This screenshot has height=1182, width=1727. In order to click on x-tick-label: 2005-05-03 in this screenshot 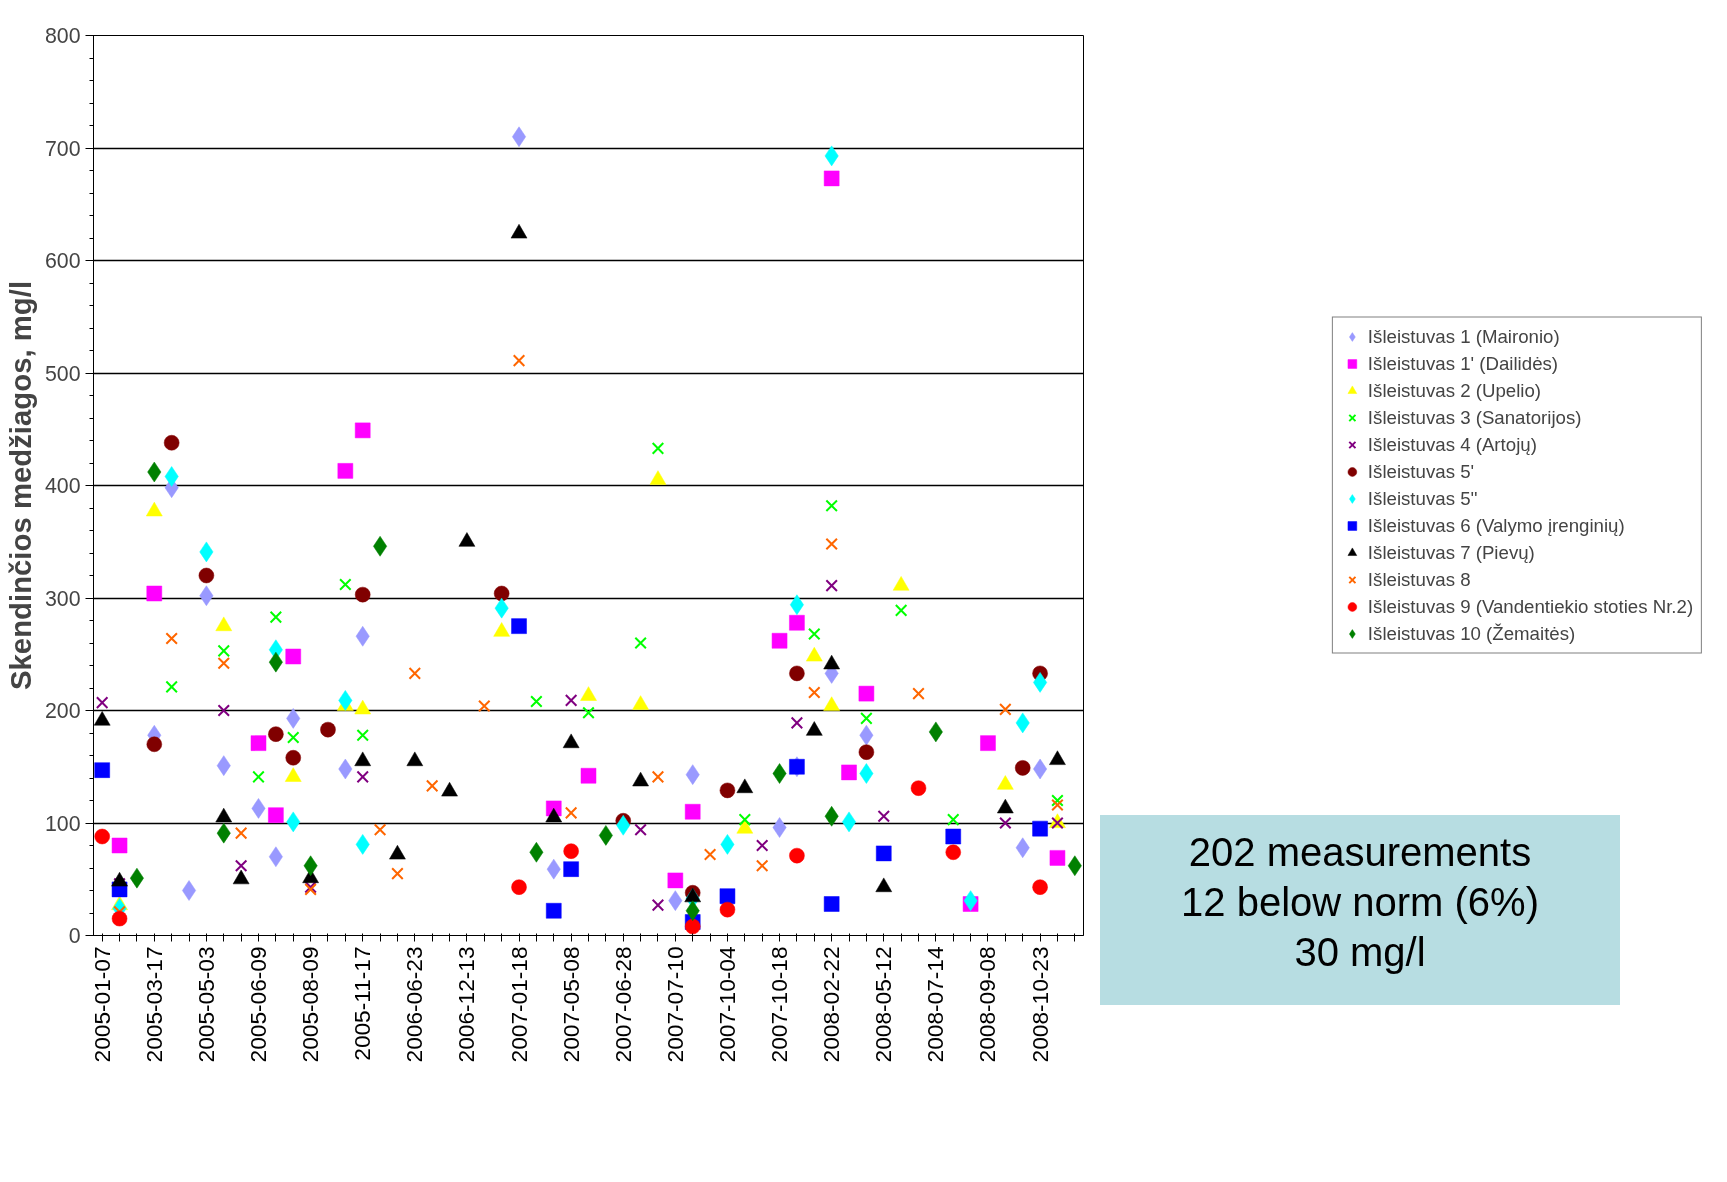, I will do `click(205, 1004)`.